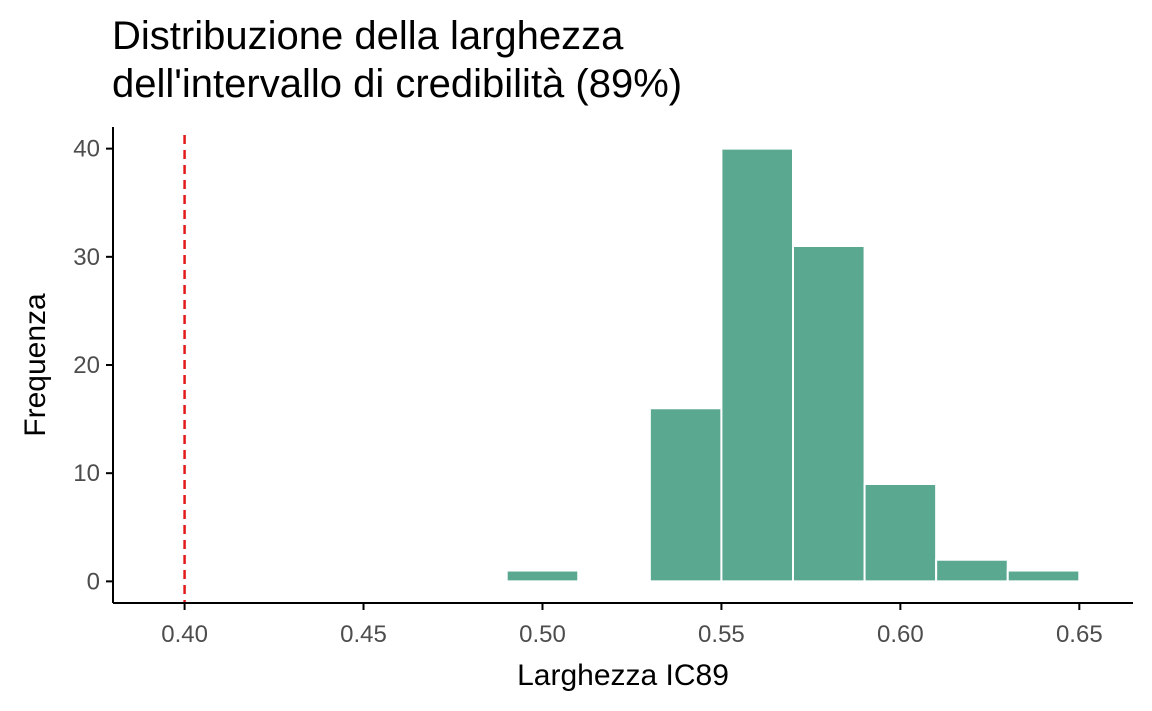 This screenshot has width=1152, height=711. I want to click on chart-title-line-1: Distribuzione della larghezza, so click(368, 36).